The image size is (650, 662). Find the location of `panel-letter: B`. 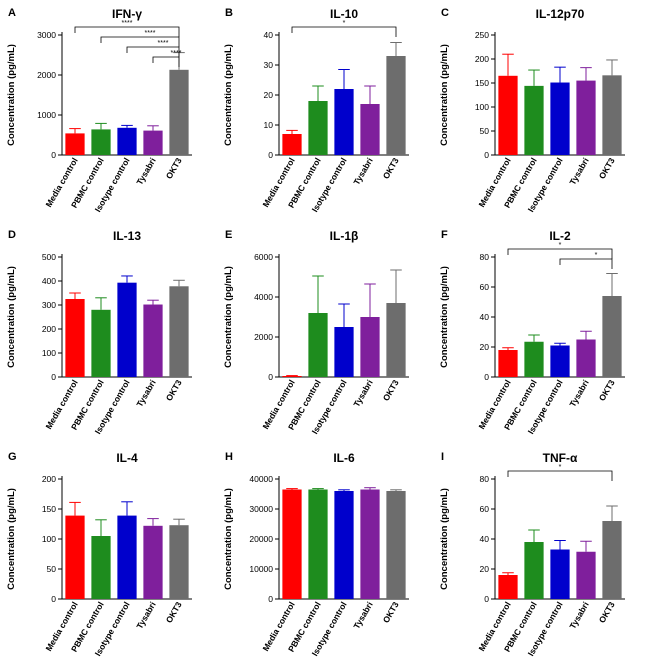

panel-letter: B is located at coordinates (229, 13).